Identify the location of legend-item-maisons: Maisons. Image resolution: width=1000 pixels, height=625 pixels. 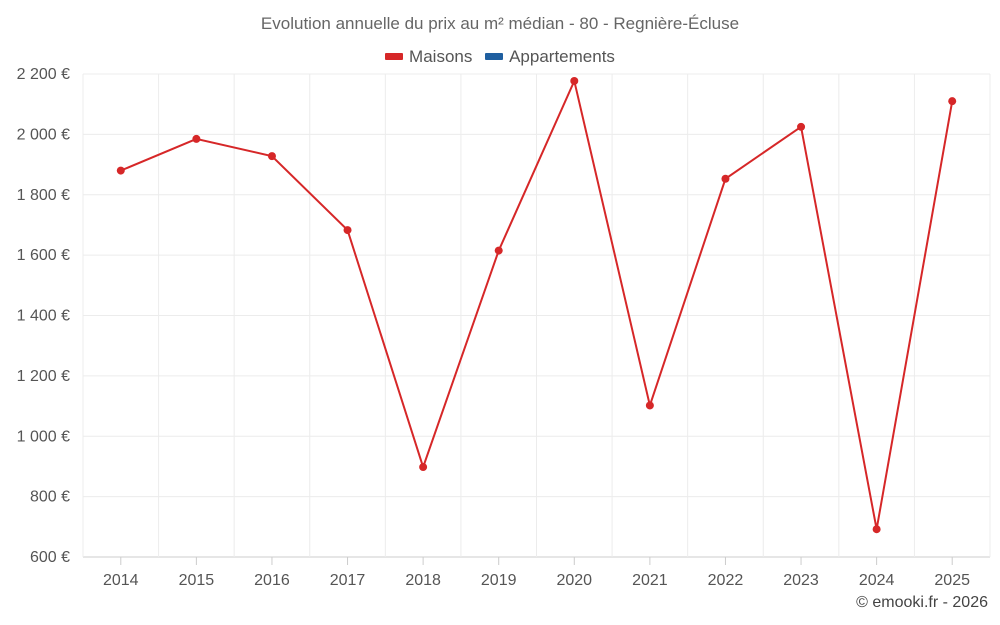
(428, 57).